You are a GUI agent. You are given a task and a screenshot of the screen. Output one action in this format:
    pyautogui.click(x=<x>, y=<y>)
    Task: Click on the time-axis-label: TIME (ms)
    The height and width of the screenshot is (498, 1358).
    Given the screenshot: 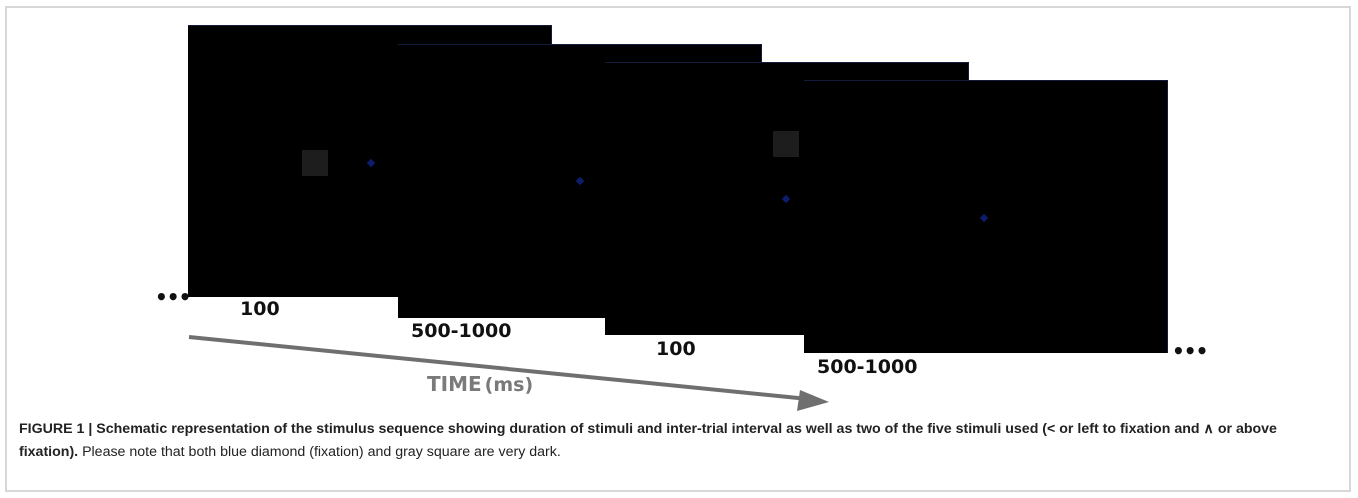 What is the action you would take?
    pyautogui.click(x=480, y=384)
    